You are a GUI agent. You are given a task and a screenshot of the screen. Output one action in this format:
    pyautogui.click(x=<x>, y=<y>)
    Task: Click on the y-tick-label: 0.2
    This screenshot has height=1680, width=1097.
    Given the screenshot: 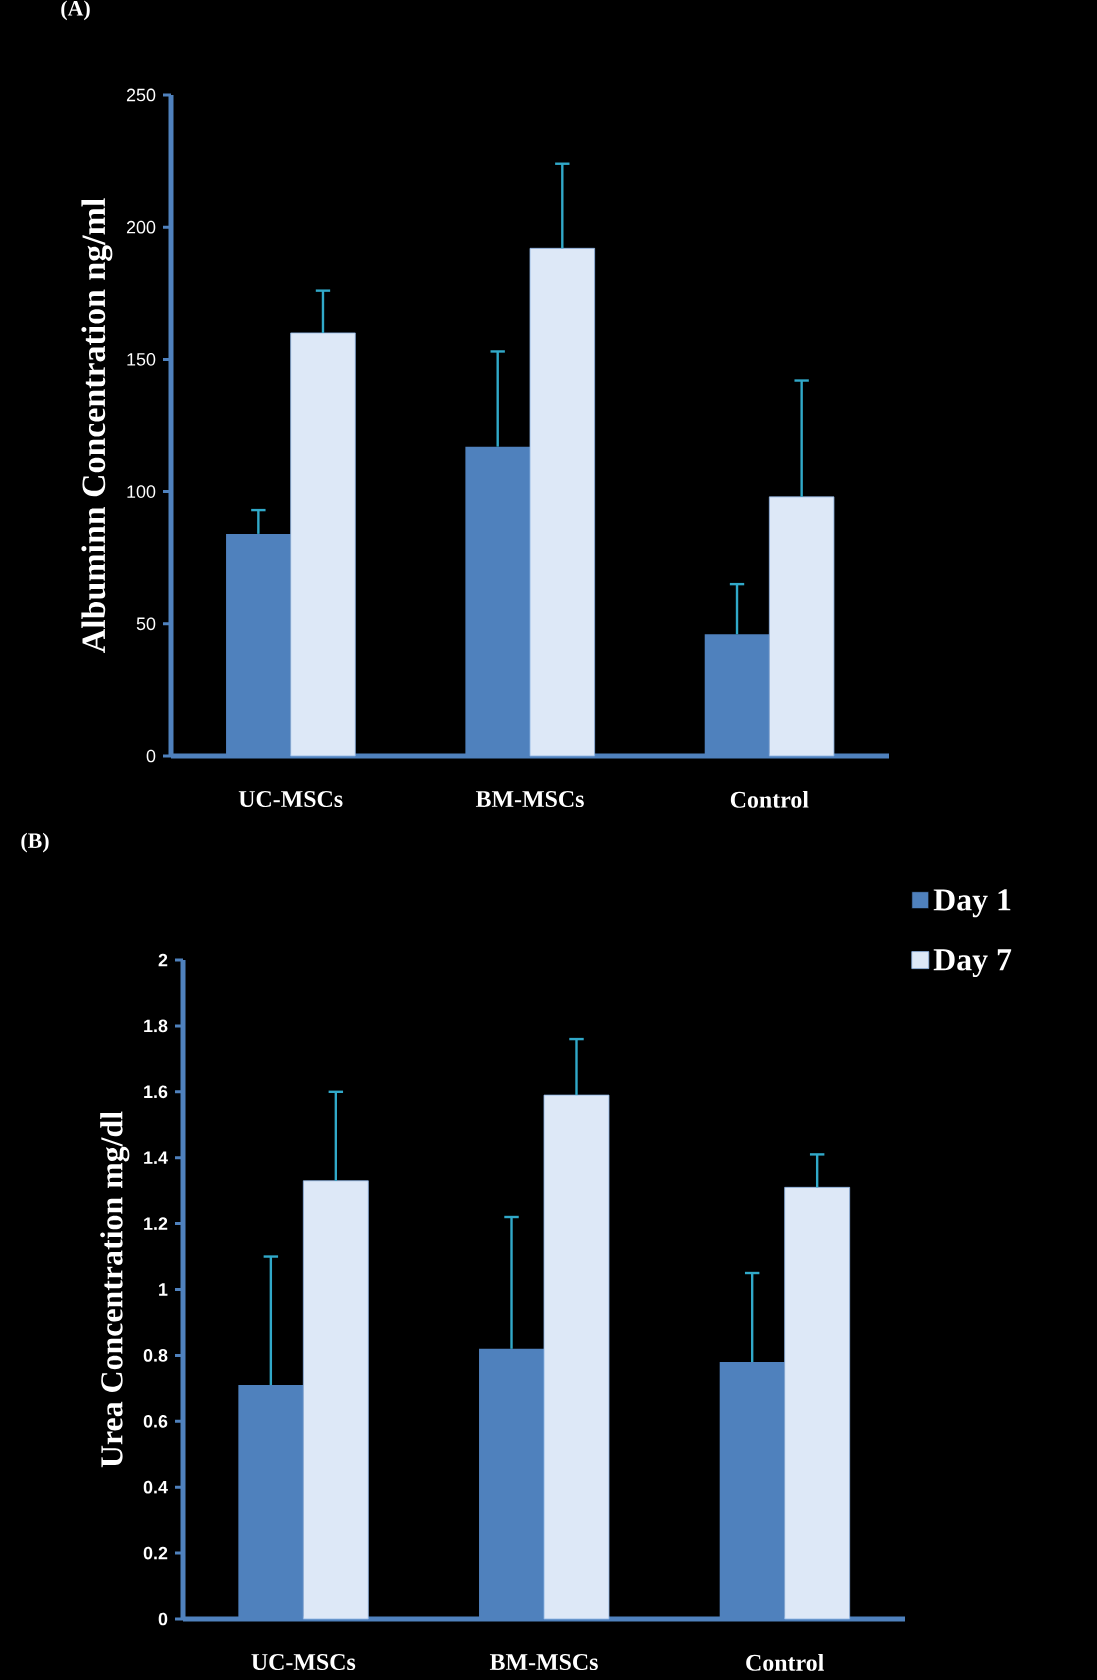 What is the action you would take?
    pyautogui.click(x=155, y=1553)
    